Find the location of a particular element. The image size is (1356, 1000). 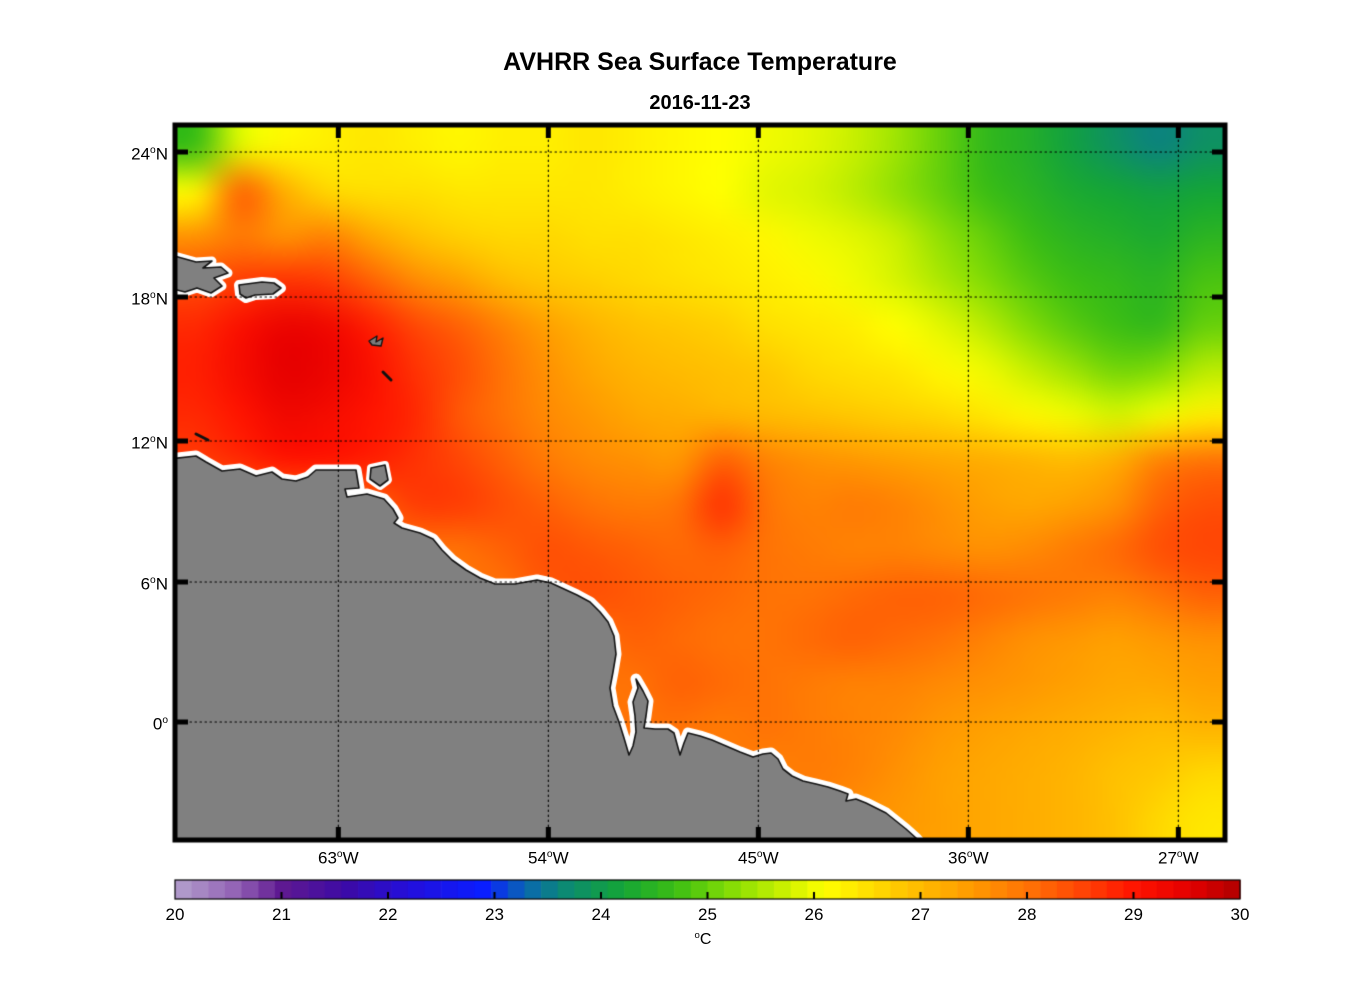

colorbar-tick-label-30: 30 is located at coordinates (1240, 914).